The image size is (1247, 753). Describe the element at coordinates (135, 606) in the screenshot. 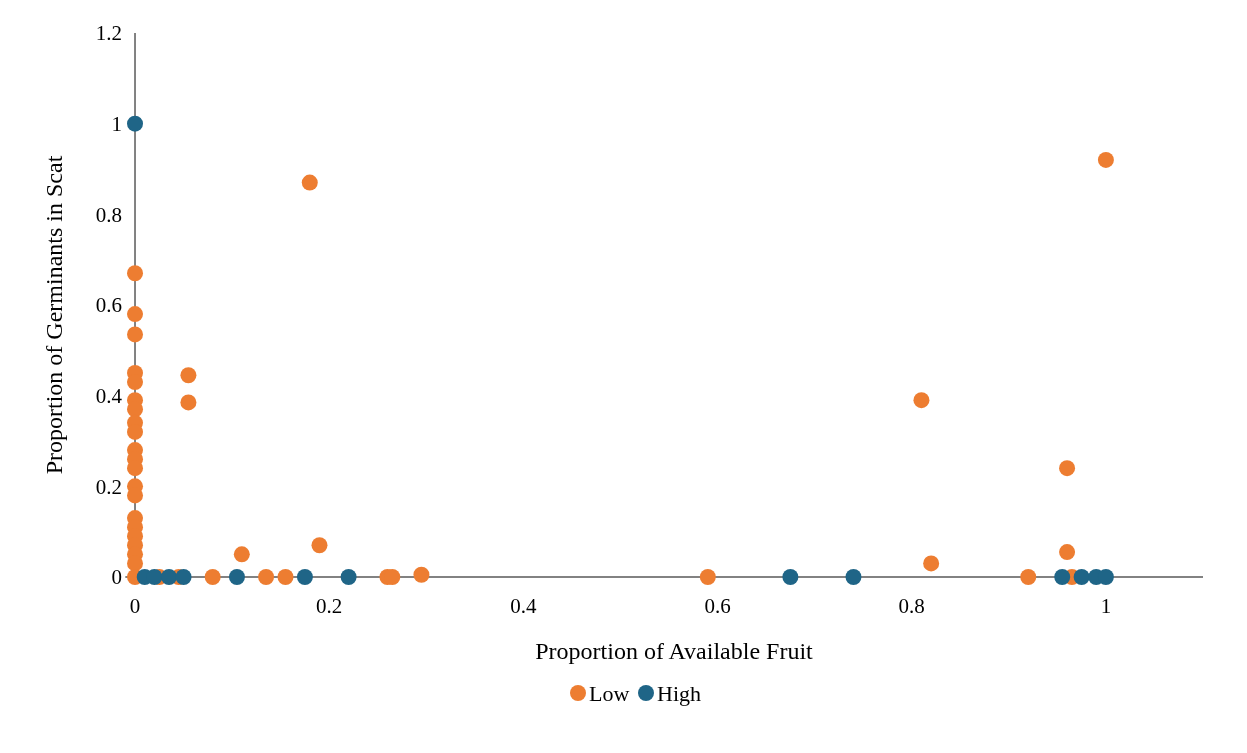

I see `x-tick-label: 0` at that location.